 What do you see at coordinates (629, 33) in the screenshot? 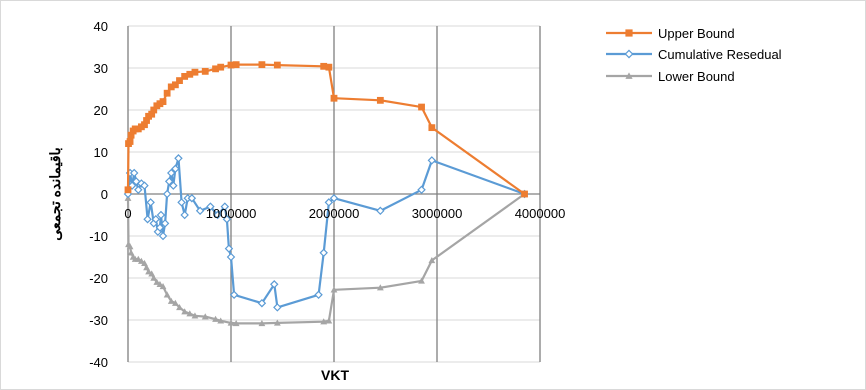
I see `legend-marker-upper-bound` at bounding box center [629, 33].